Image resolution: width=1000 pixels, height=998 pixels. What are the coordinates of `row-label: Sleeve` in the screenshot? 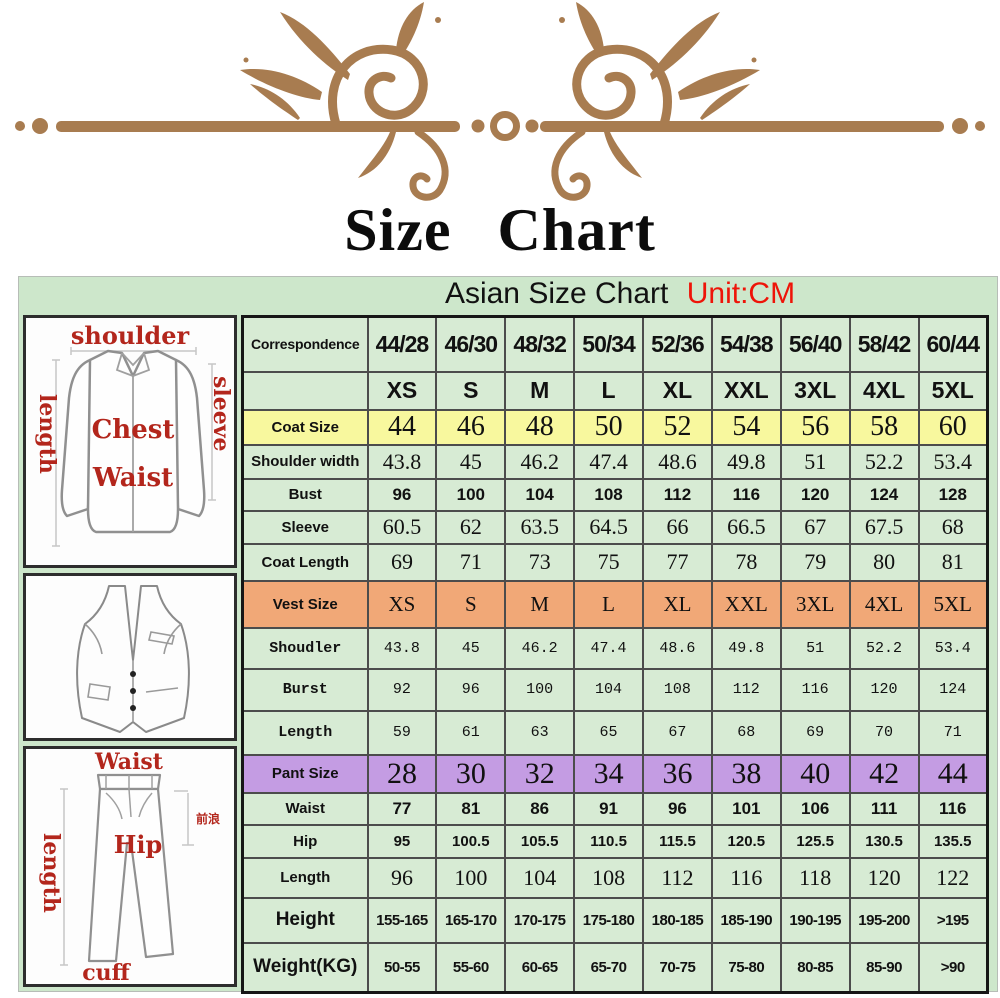 It's located at (305, 527).